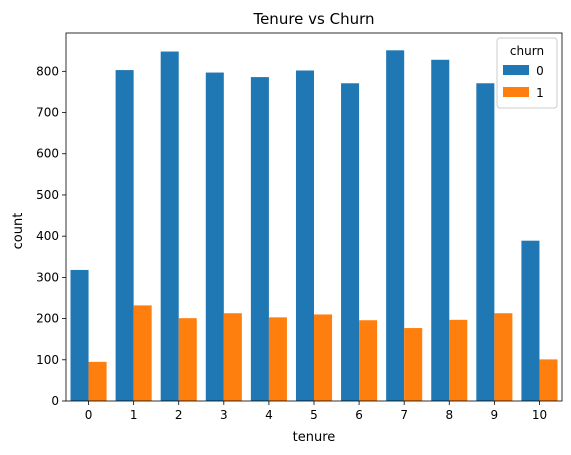 The width and height of the screenshot is (571, 455). What do you see at coordinates (404, 415) in the screenshot?
I see `x-tick-label: 7` at bounding box center [404, 415].